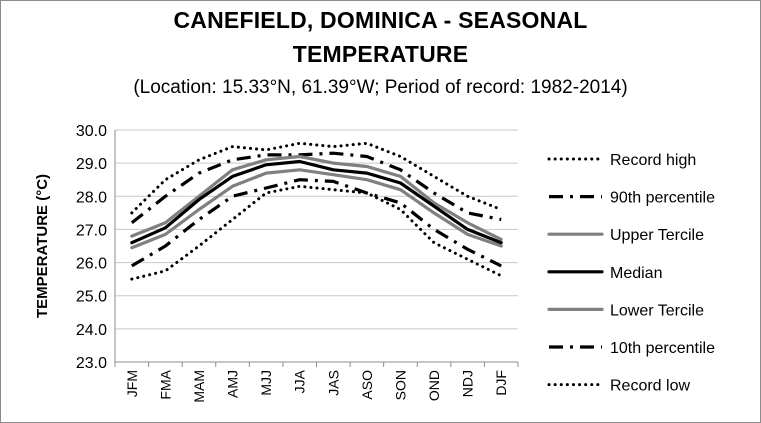 The height and width of the screenshot is (423, 761). Describe the element at coordinates (468, 383) in the screenshot. I see `x-tick-label: NDJ` at that location.